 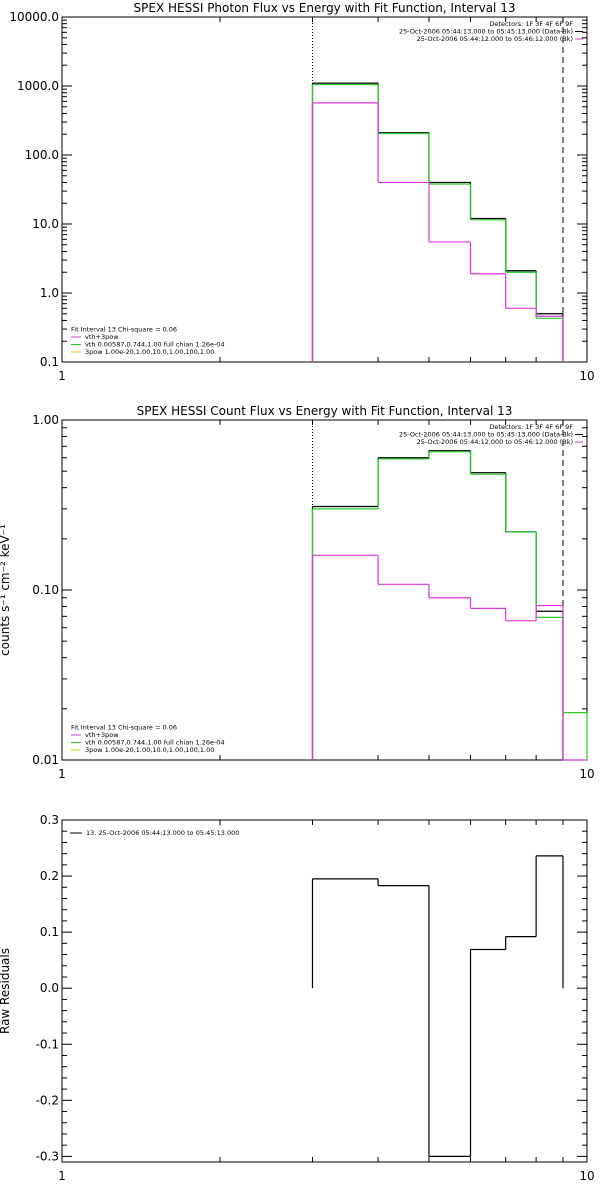 What do you see at coordinates (47, 1100) in the screenshot?
I see `y-tick-label: -0.2` at bounding box center [47, 1100].